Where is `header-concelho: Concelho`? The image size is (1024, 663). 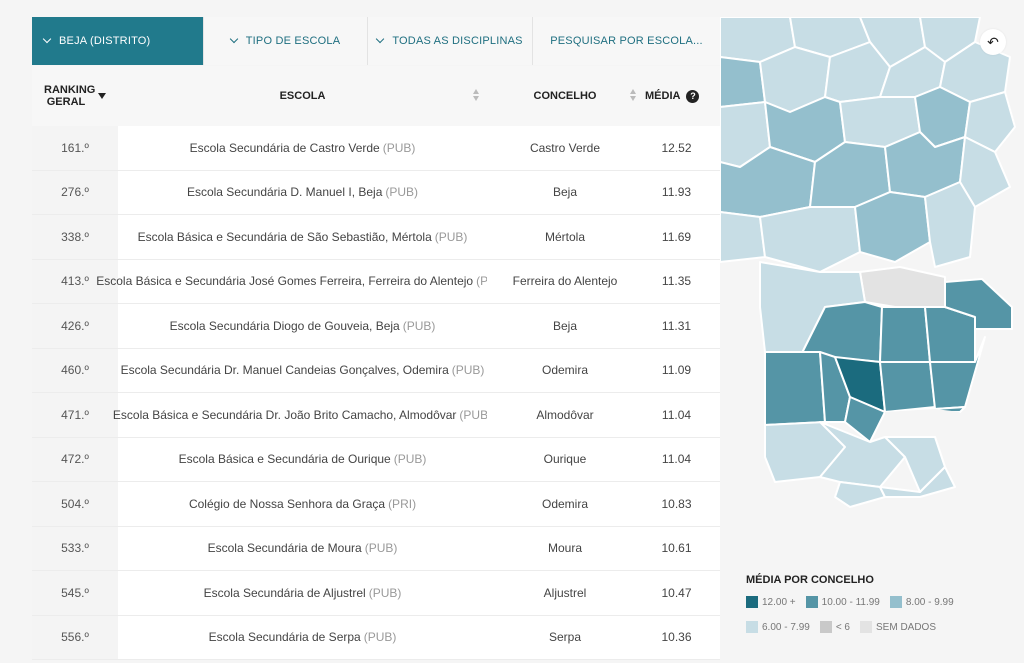 header-concelho: Concelho is located at coordinates (565, 96).